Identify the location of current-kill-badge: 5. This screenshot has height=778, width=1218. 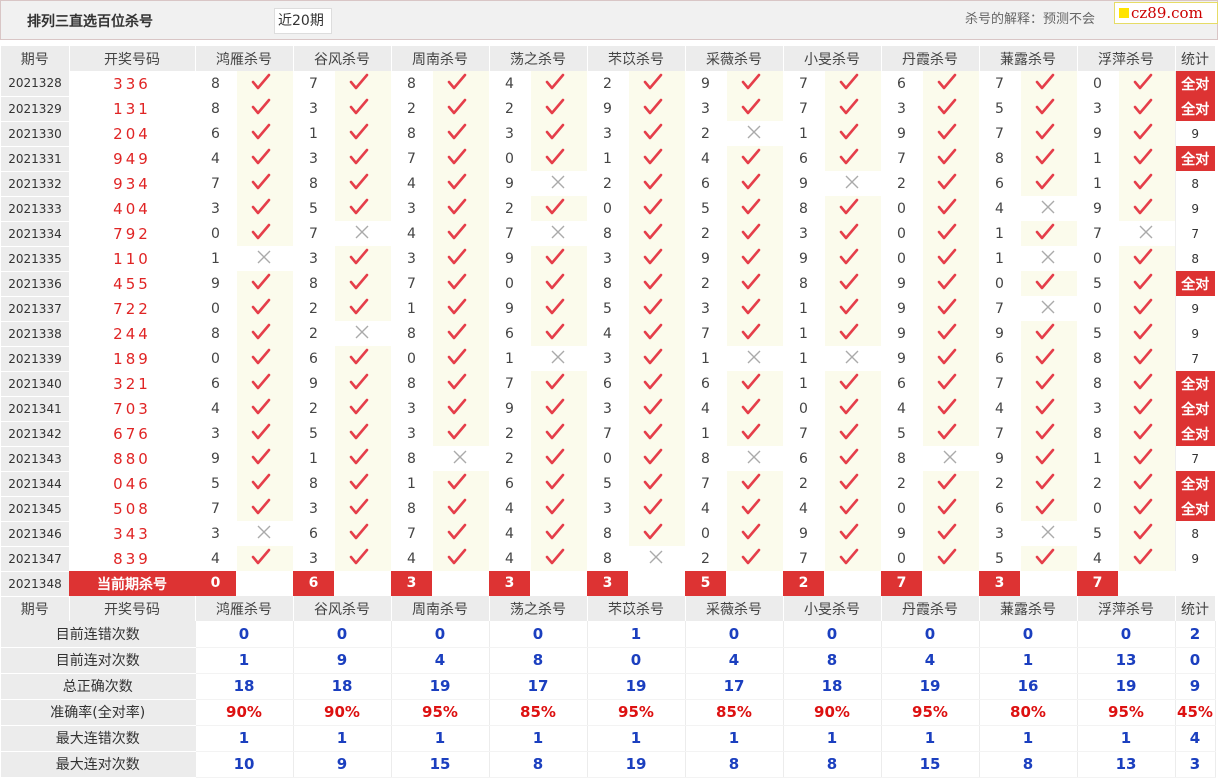
(705, 583).